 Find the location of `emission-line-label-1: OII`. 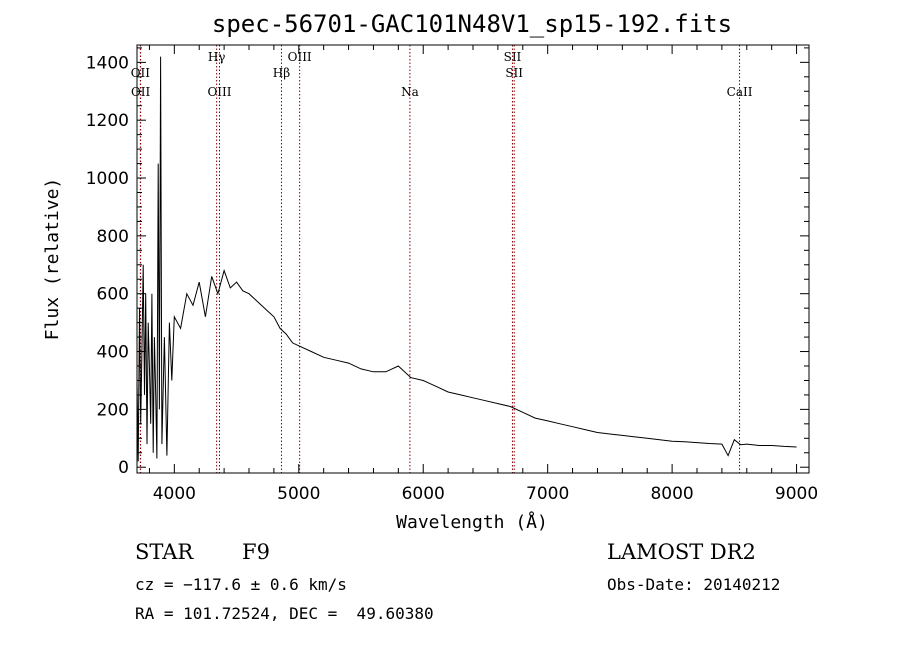

emission-line-label-1: OII is located at coordinates (141, 92).